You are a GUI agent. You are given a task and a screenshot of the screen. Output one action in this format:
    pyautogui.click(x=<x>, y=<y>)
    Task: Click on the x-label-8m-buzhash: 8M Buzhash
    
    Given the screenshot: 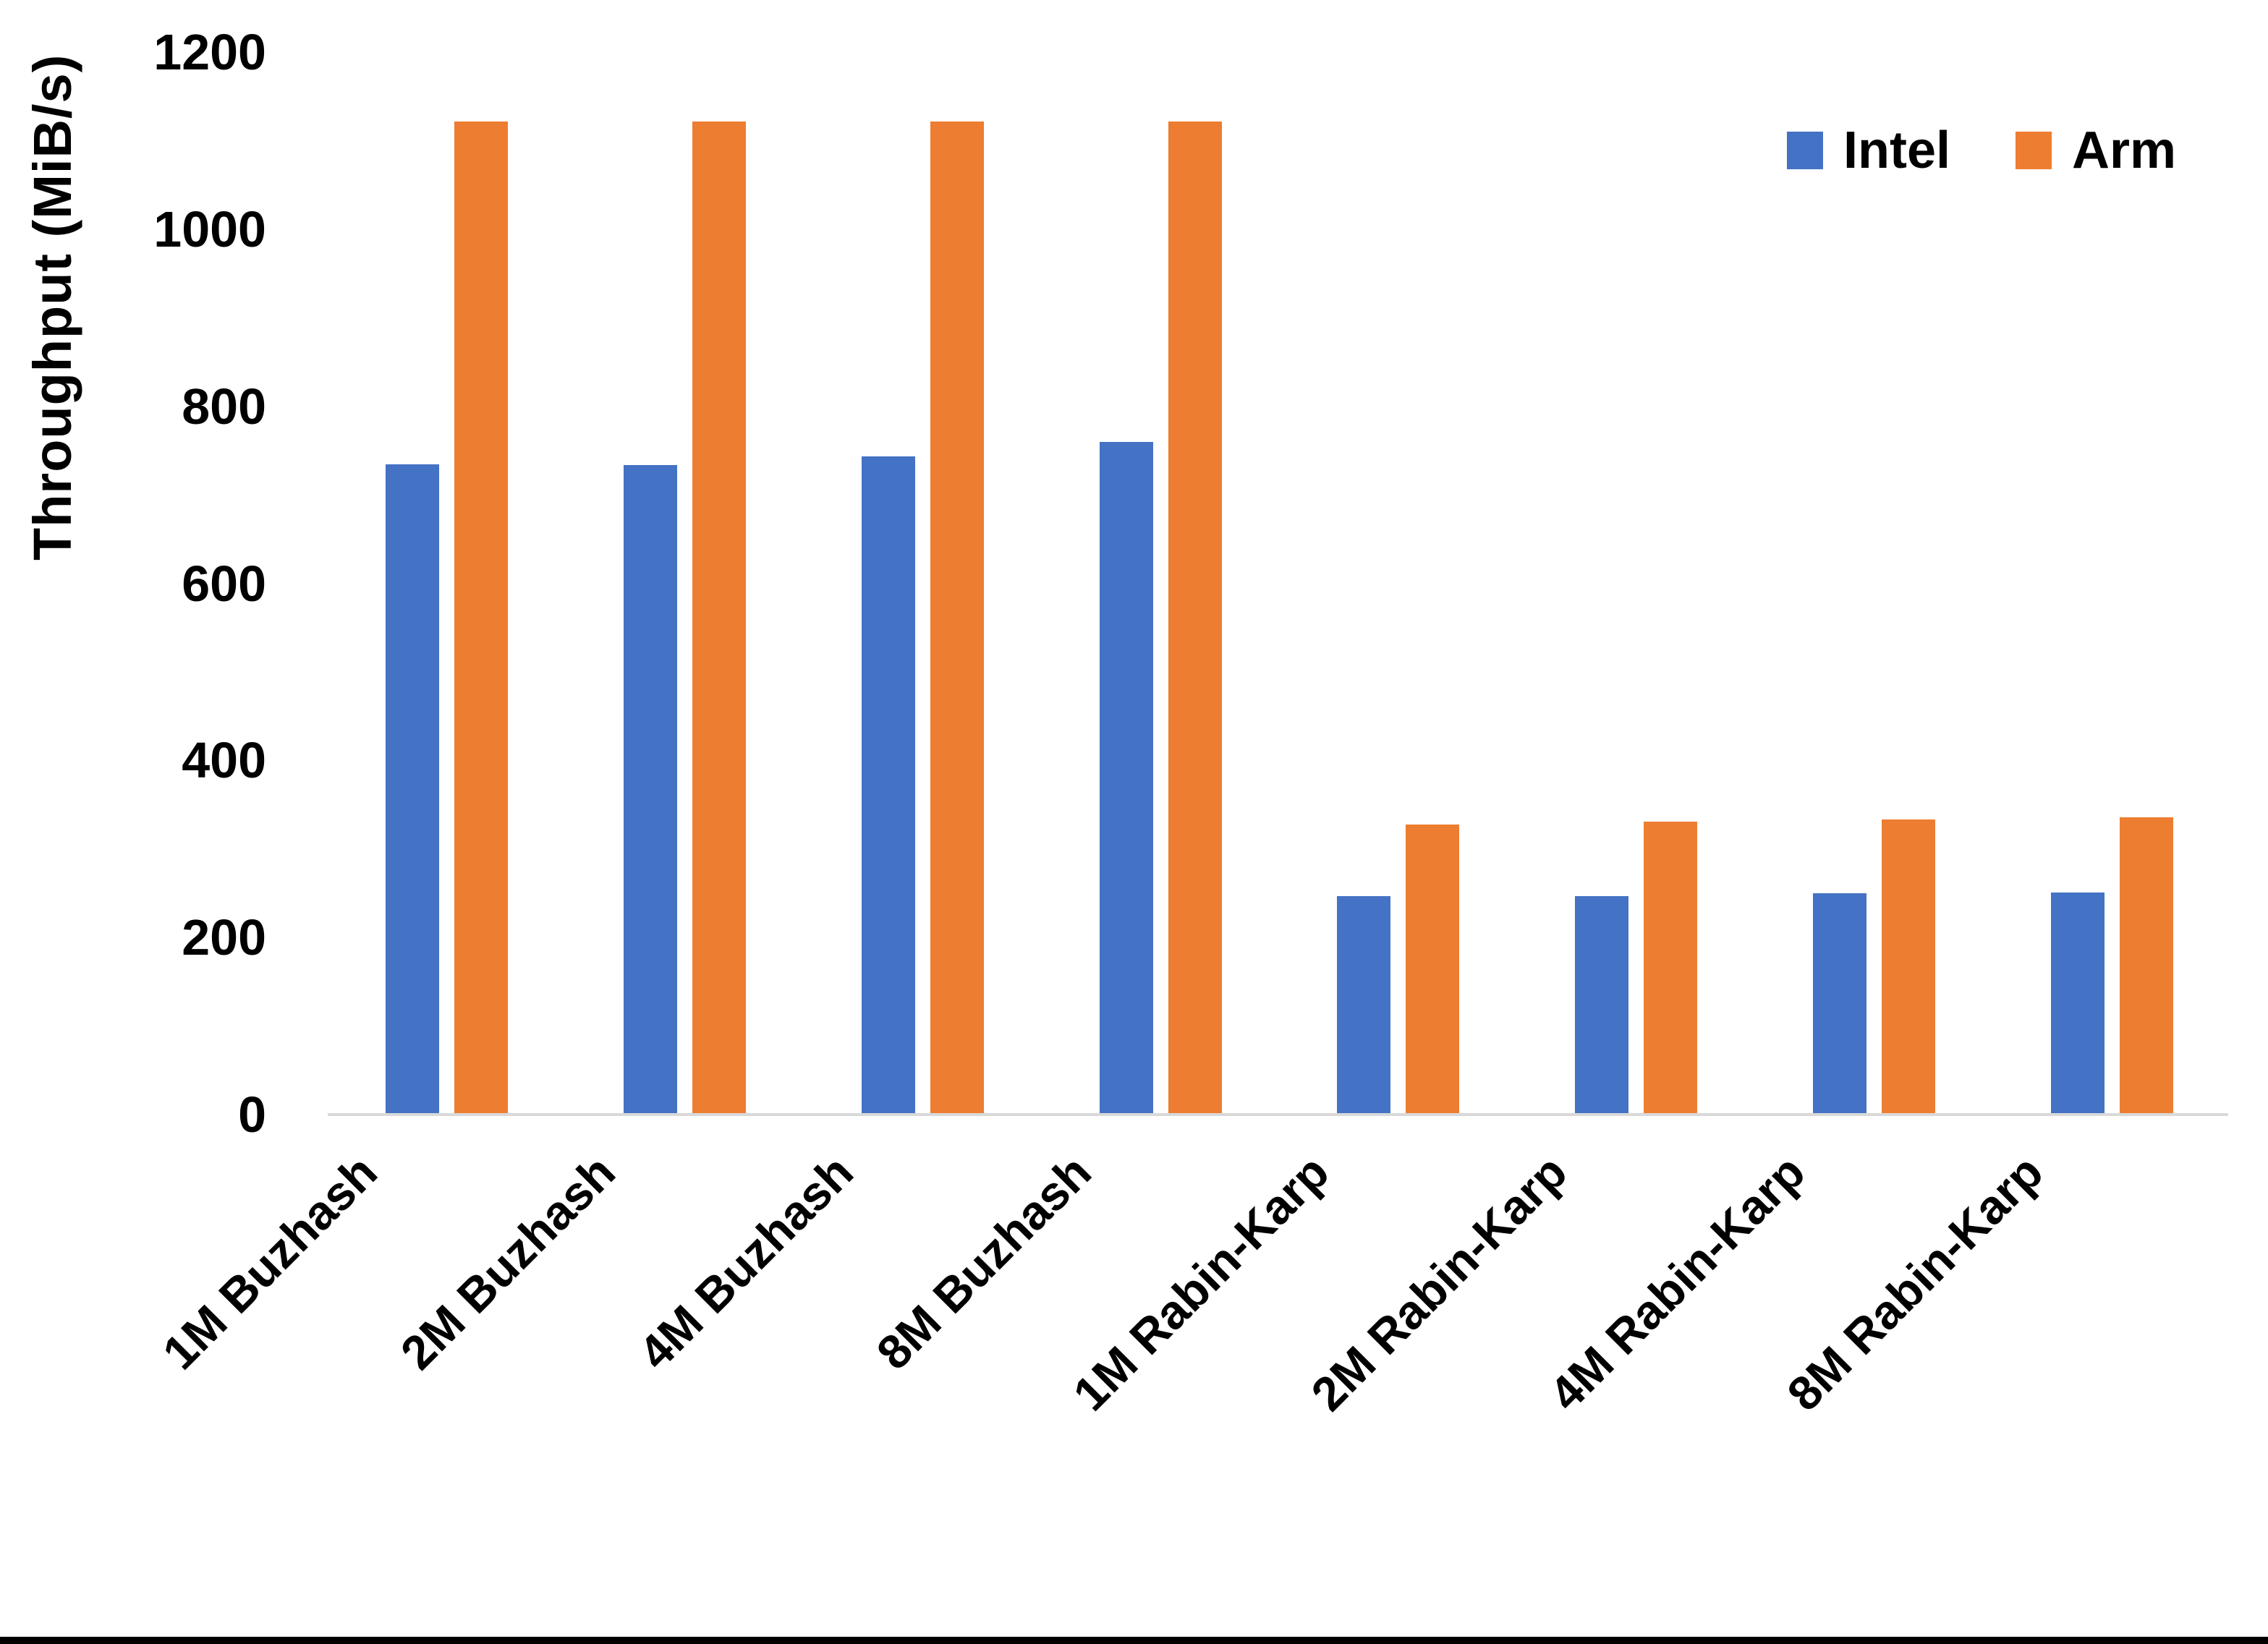 What is the action you would take?
    pyautogui.click(x=984, y=1262)
    